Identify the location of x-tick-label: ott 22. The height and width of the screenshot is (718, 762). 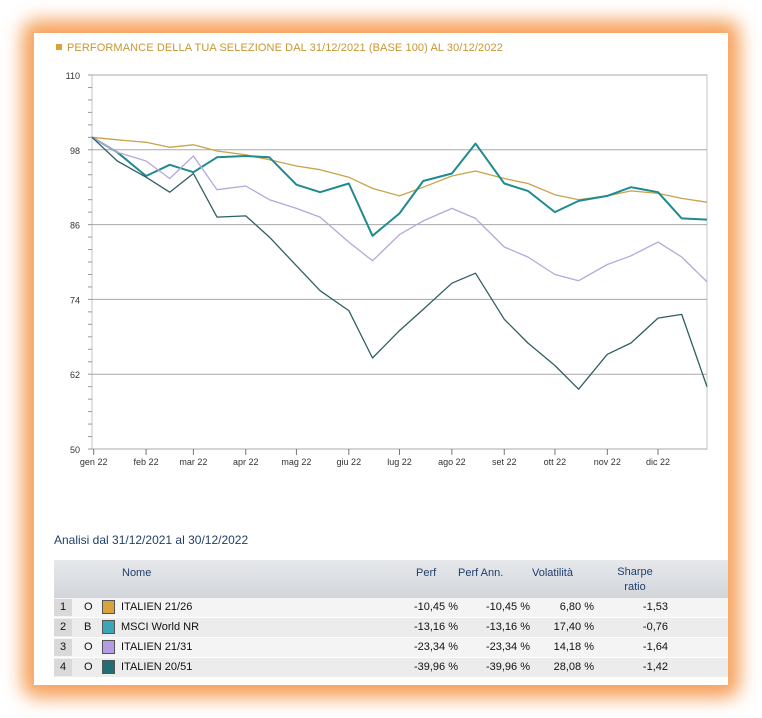
(555, 462).